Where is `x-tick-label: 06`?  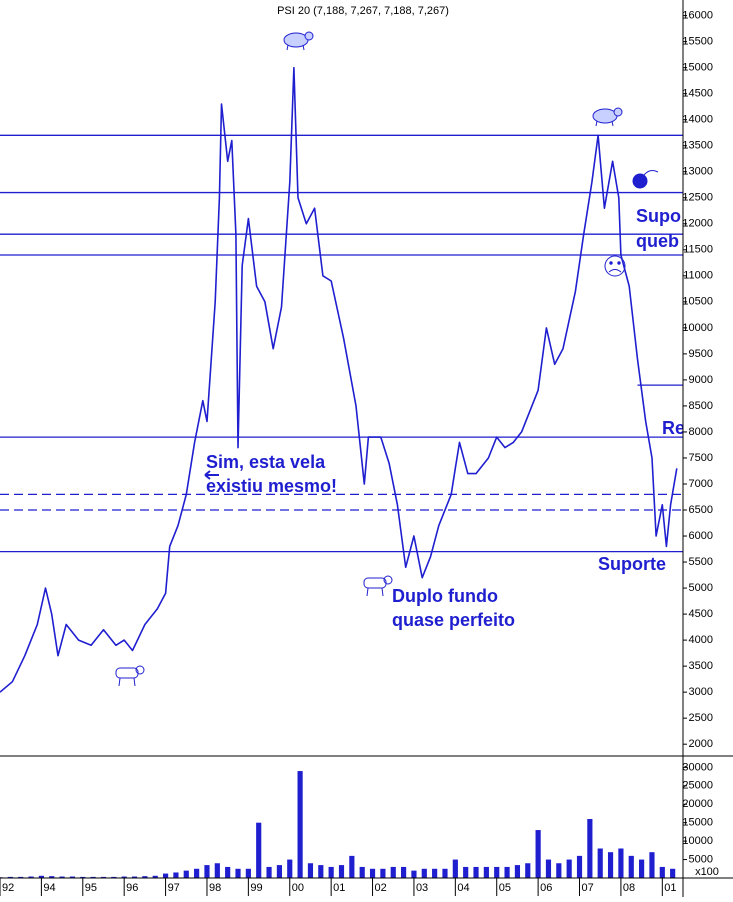 x-tick-label: 06 is located at coordinates (546, 888).